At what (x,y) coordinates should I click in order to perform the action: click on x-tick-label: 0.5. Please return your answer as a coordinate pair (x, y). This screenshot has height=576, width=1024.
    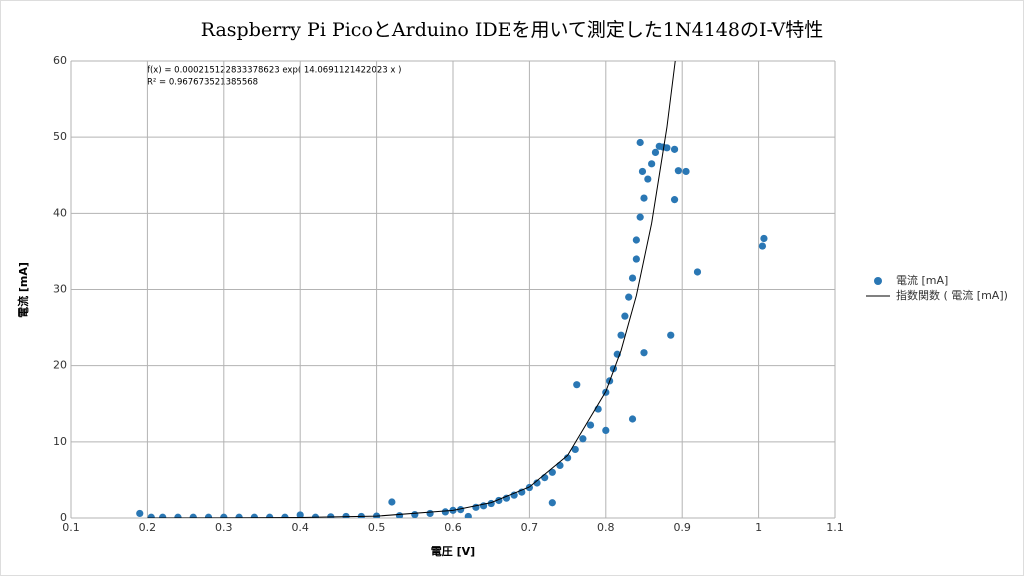
    Looking at the image, I should click on (377, 527).